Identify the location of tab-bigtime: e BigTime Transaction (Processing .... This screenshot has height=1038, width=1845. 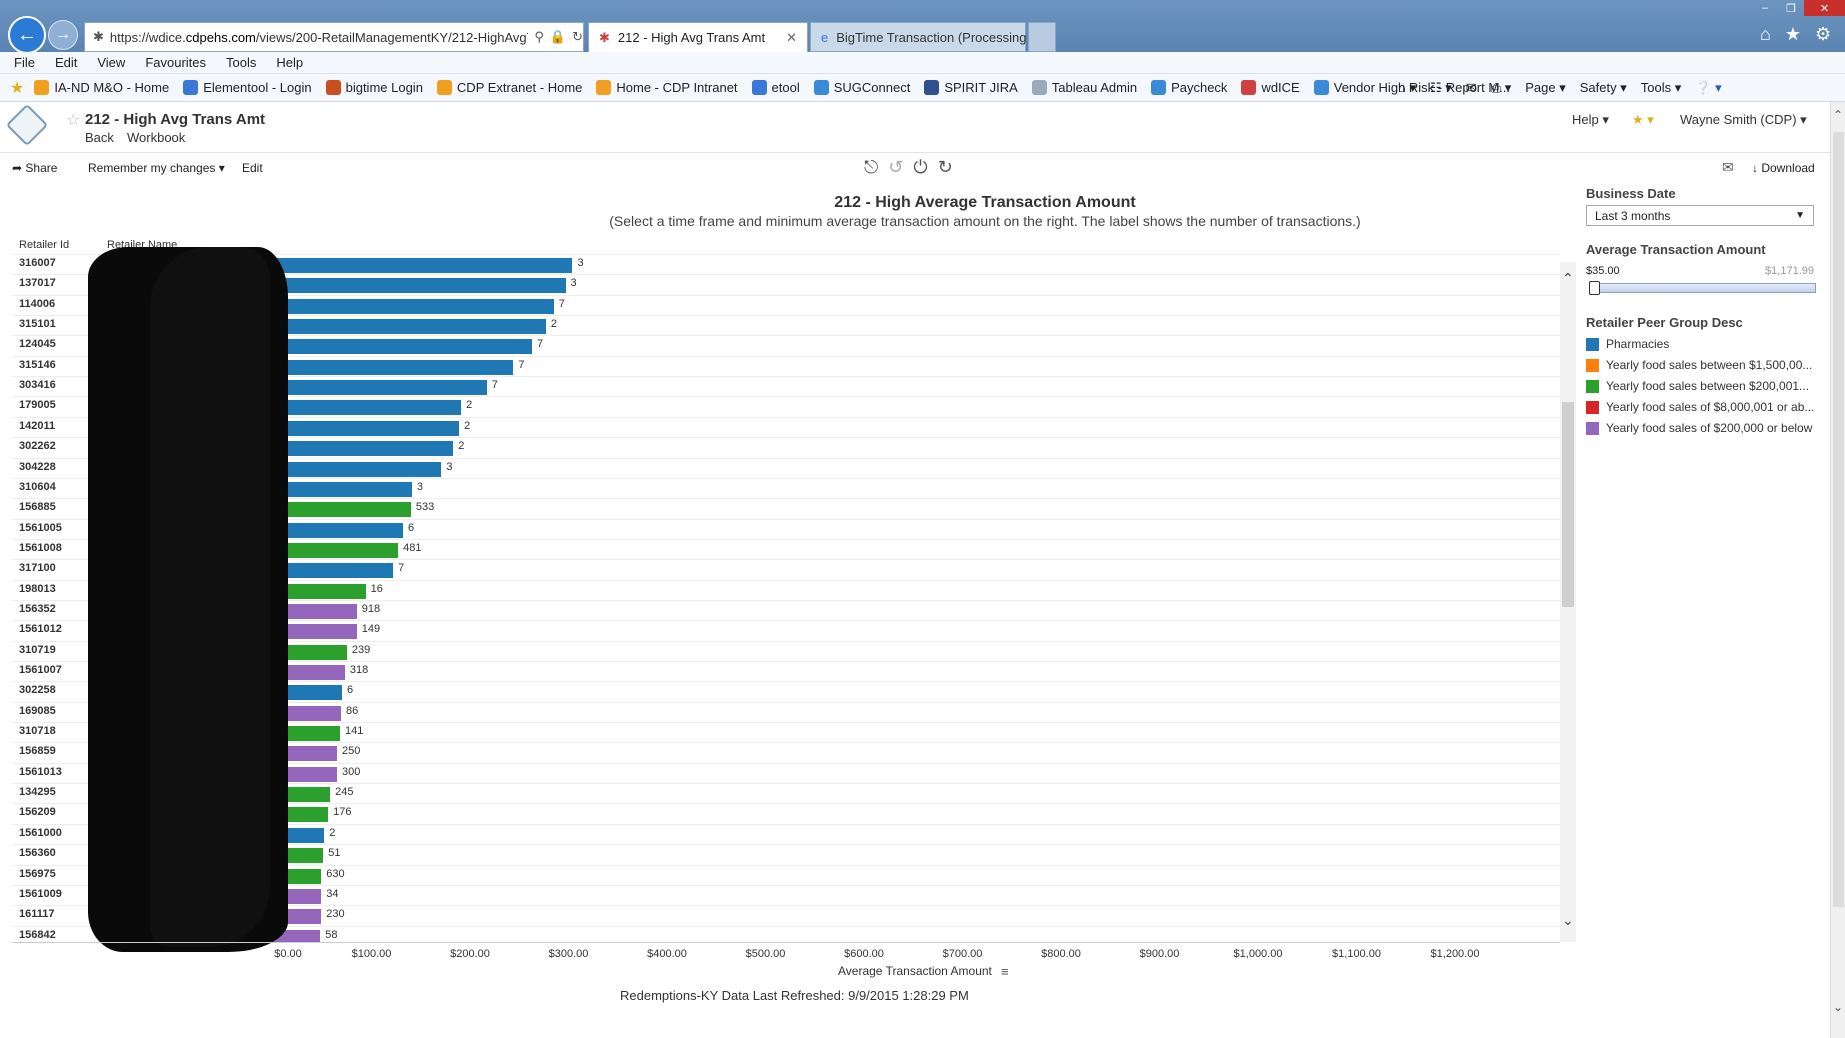
(925, 37).